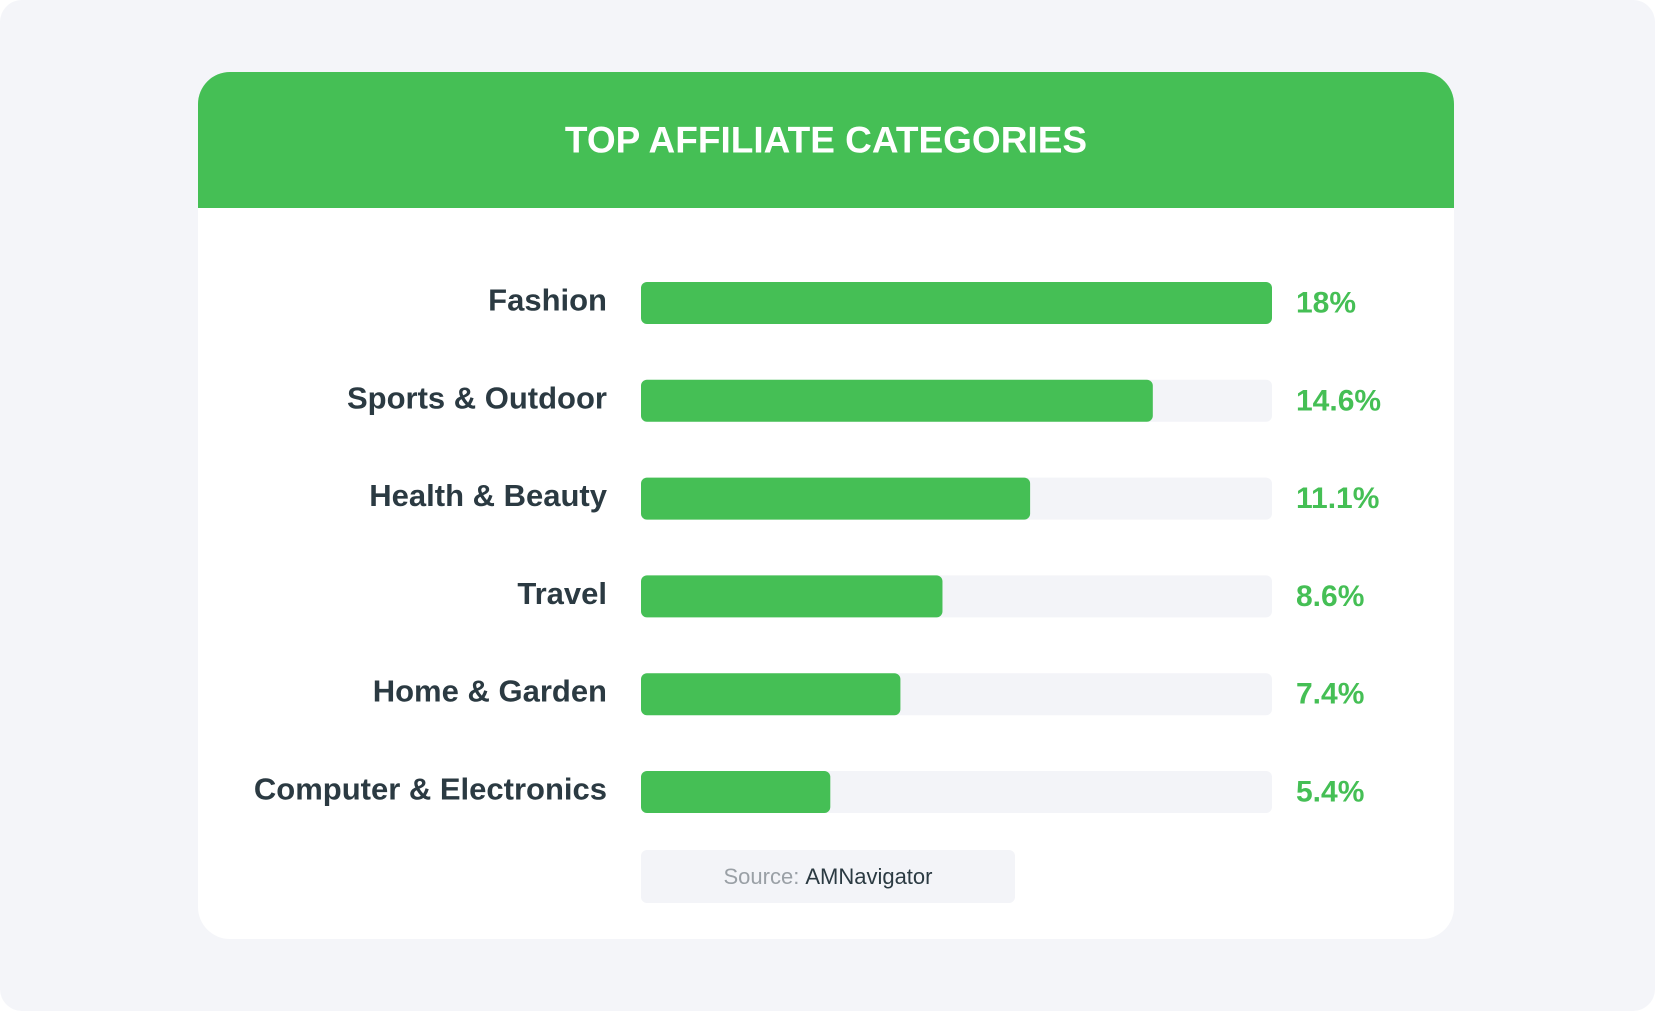 Image resolution: width=1655 pixels, height=1011 pixels. Describe the element at coordinates (477, 397) in the screenshot. I see `category-label: Sports & Outdoor` at that location.